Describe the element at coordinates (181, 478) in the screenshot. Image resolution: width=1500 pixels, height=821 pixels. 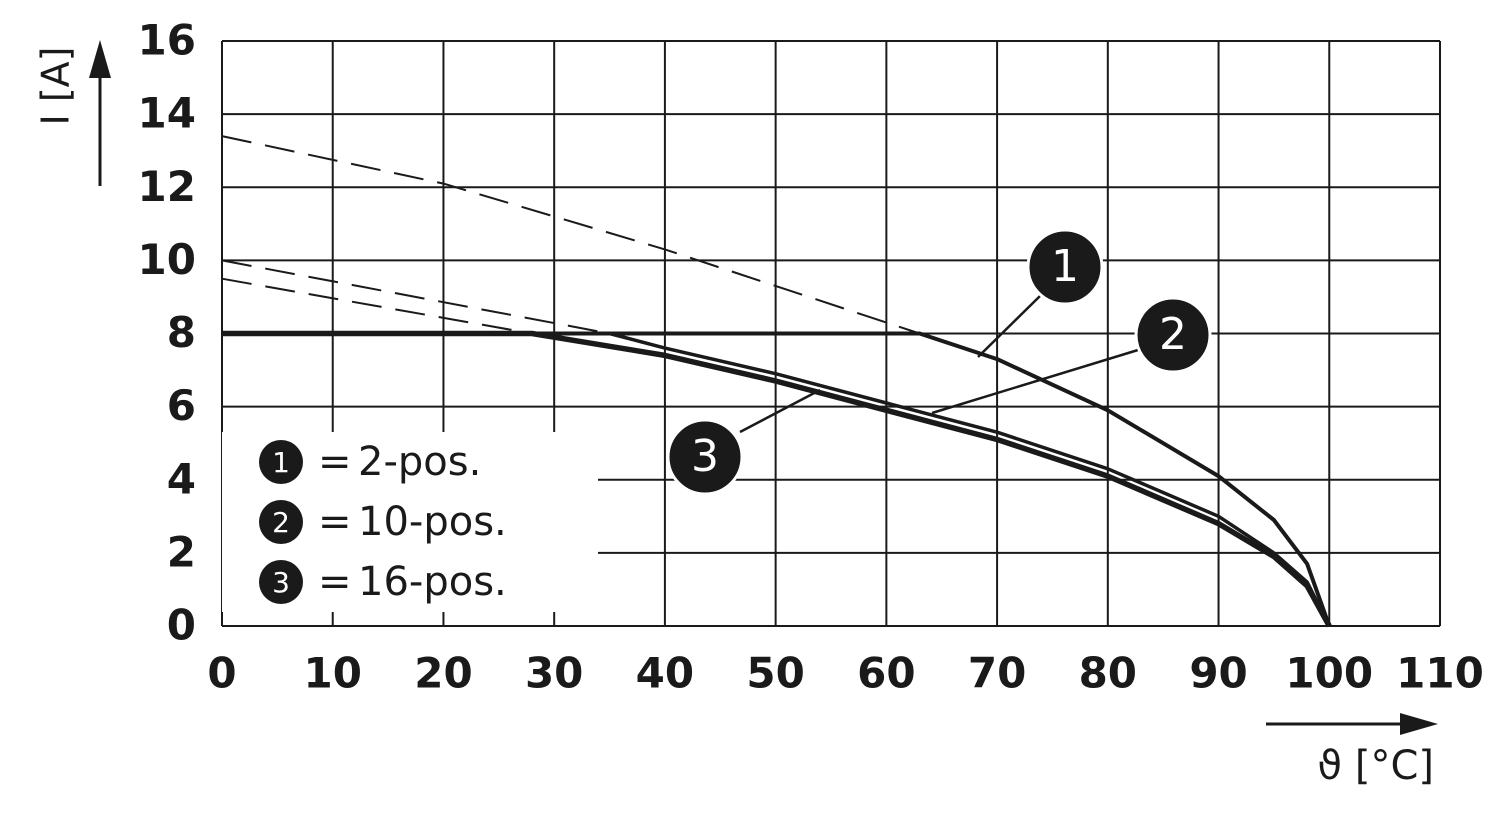
I see `y-tick-label: 4` at that location.